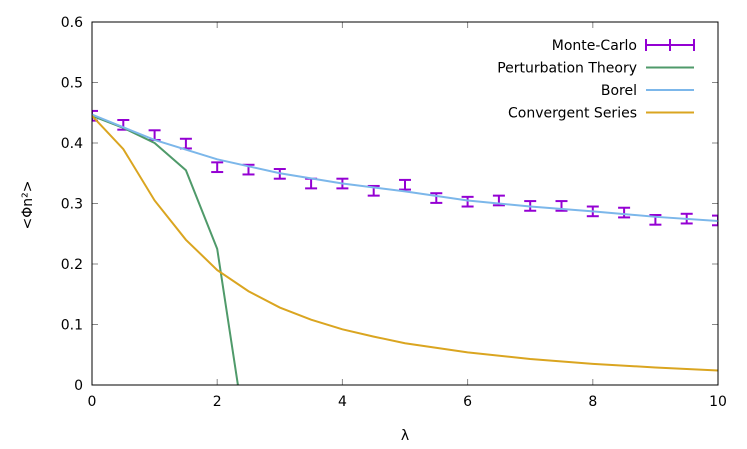  What do you see at coordinates (467, 402) in the screenshot?
I see `x-tick-label: 6` at bounding box center [467, 402].